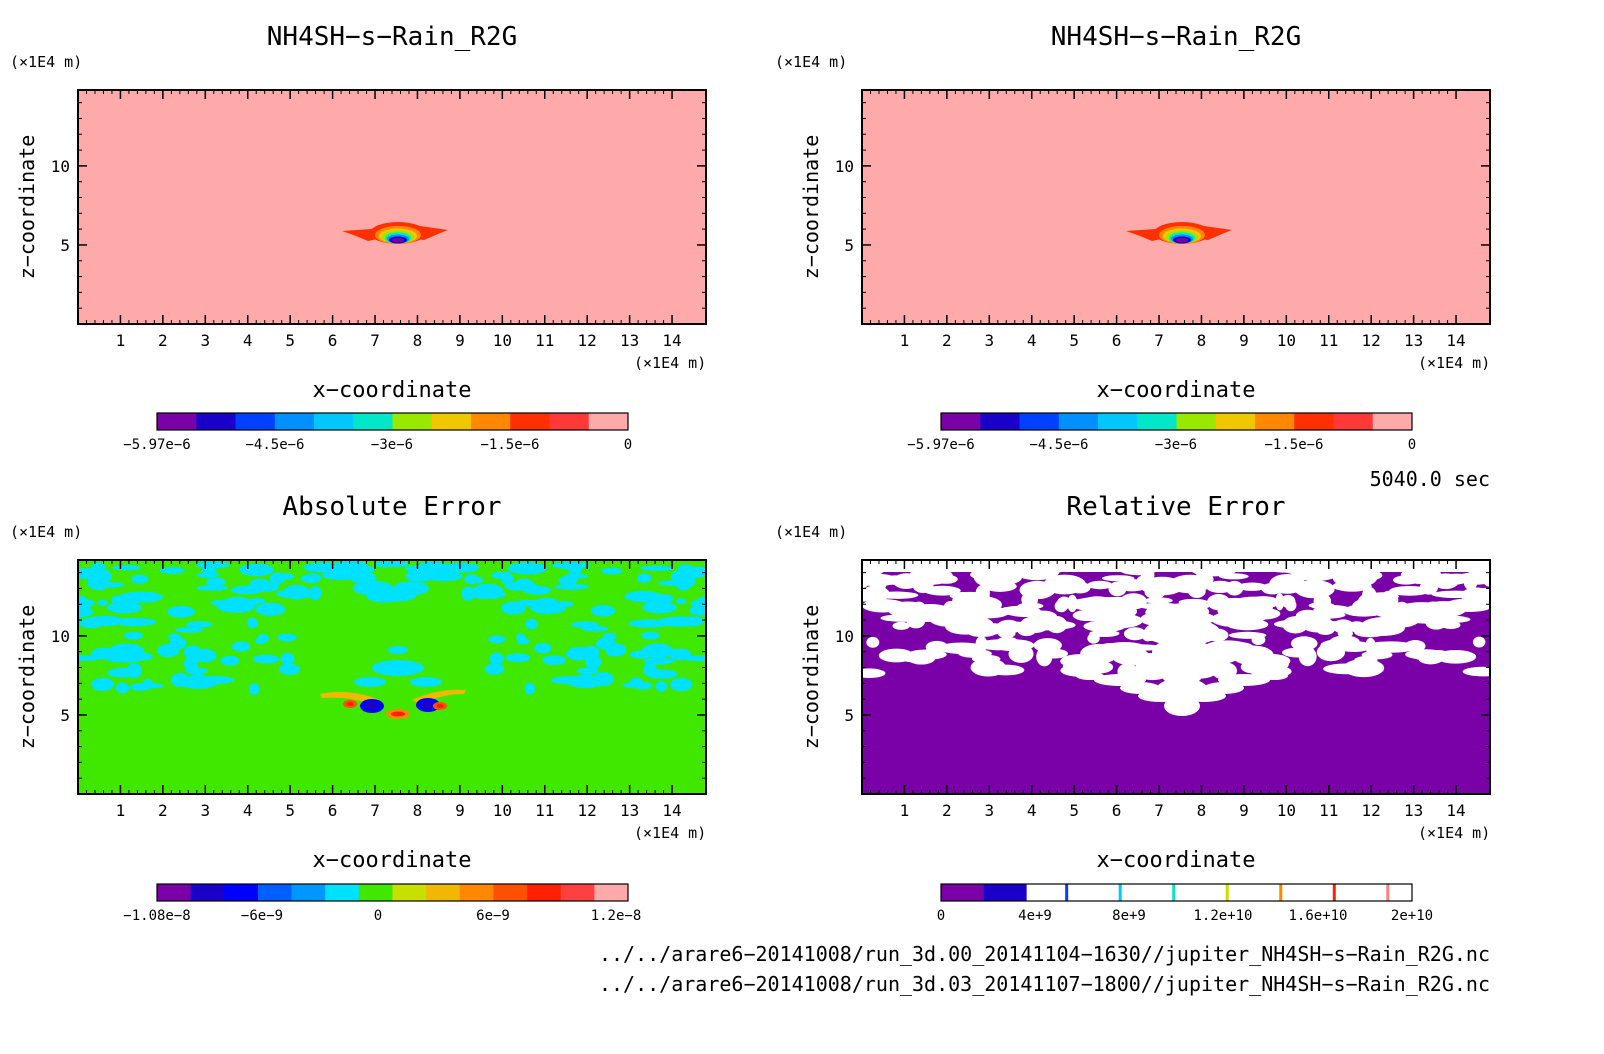 The image size is (1604, 1054). I want to click on colorbar-label: −4.5e−6, so click(274, 445).